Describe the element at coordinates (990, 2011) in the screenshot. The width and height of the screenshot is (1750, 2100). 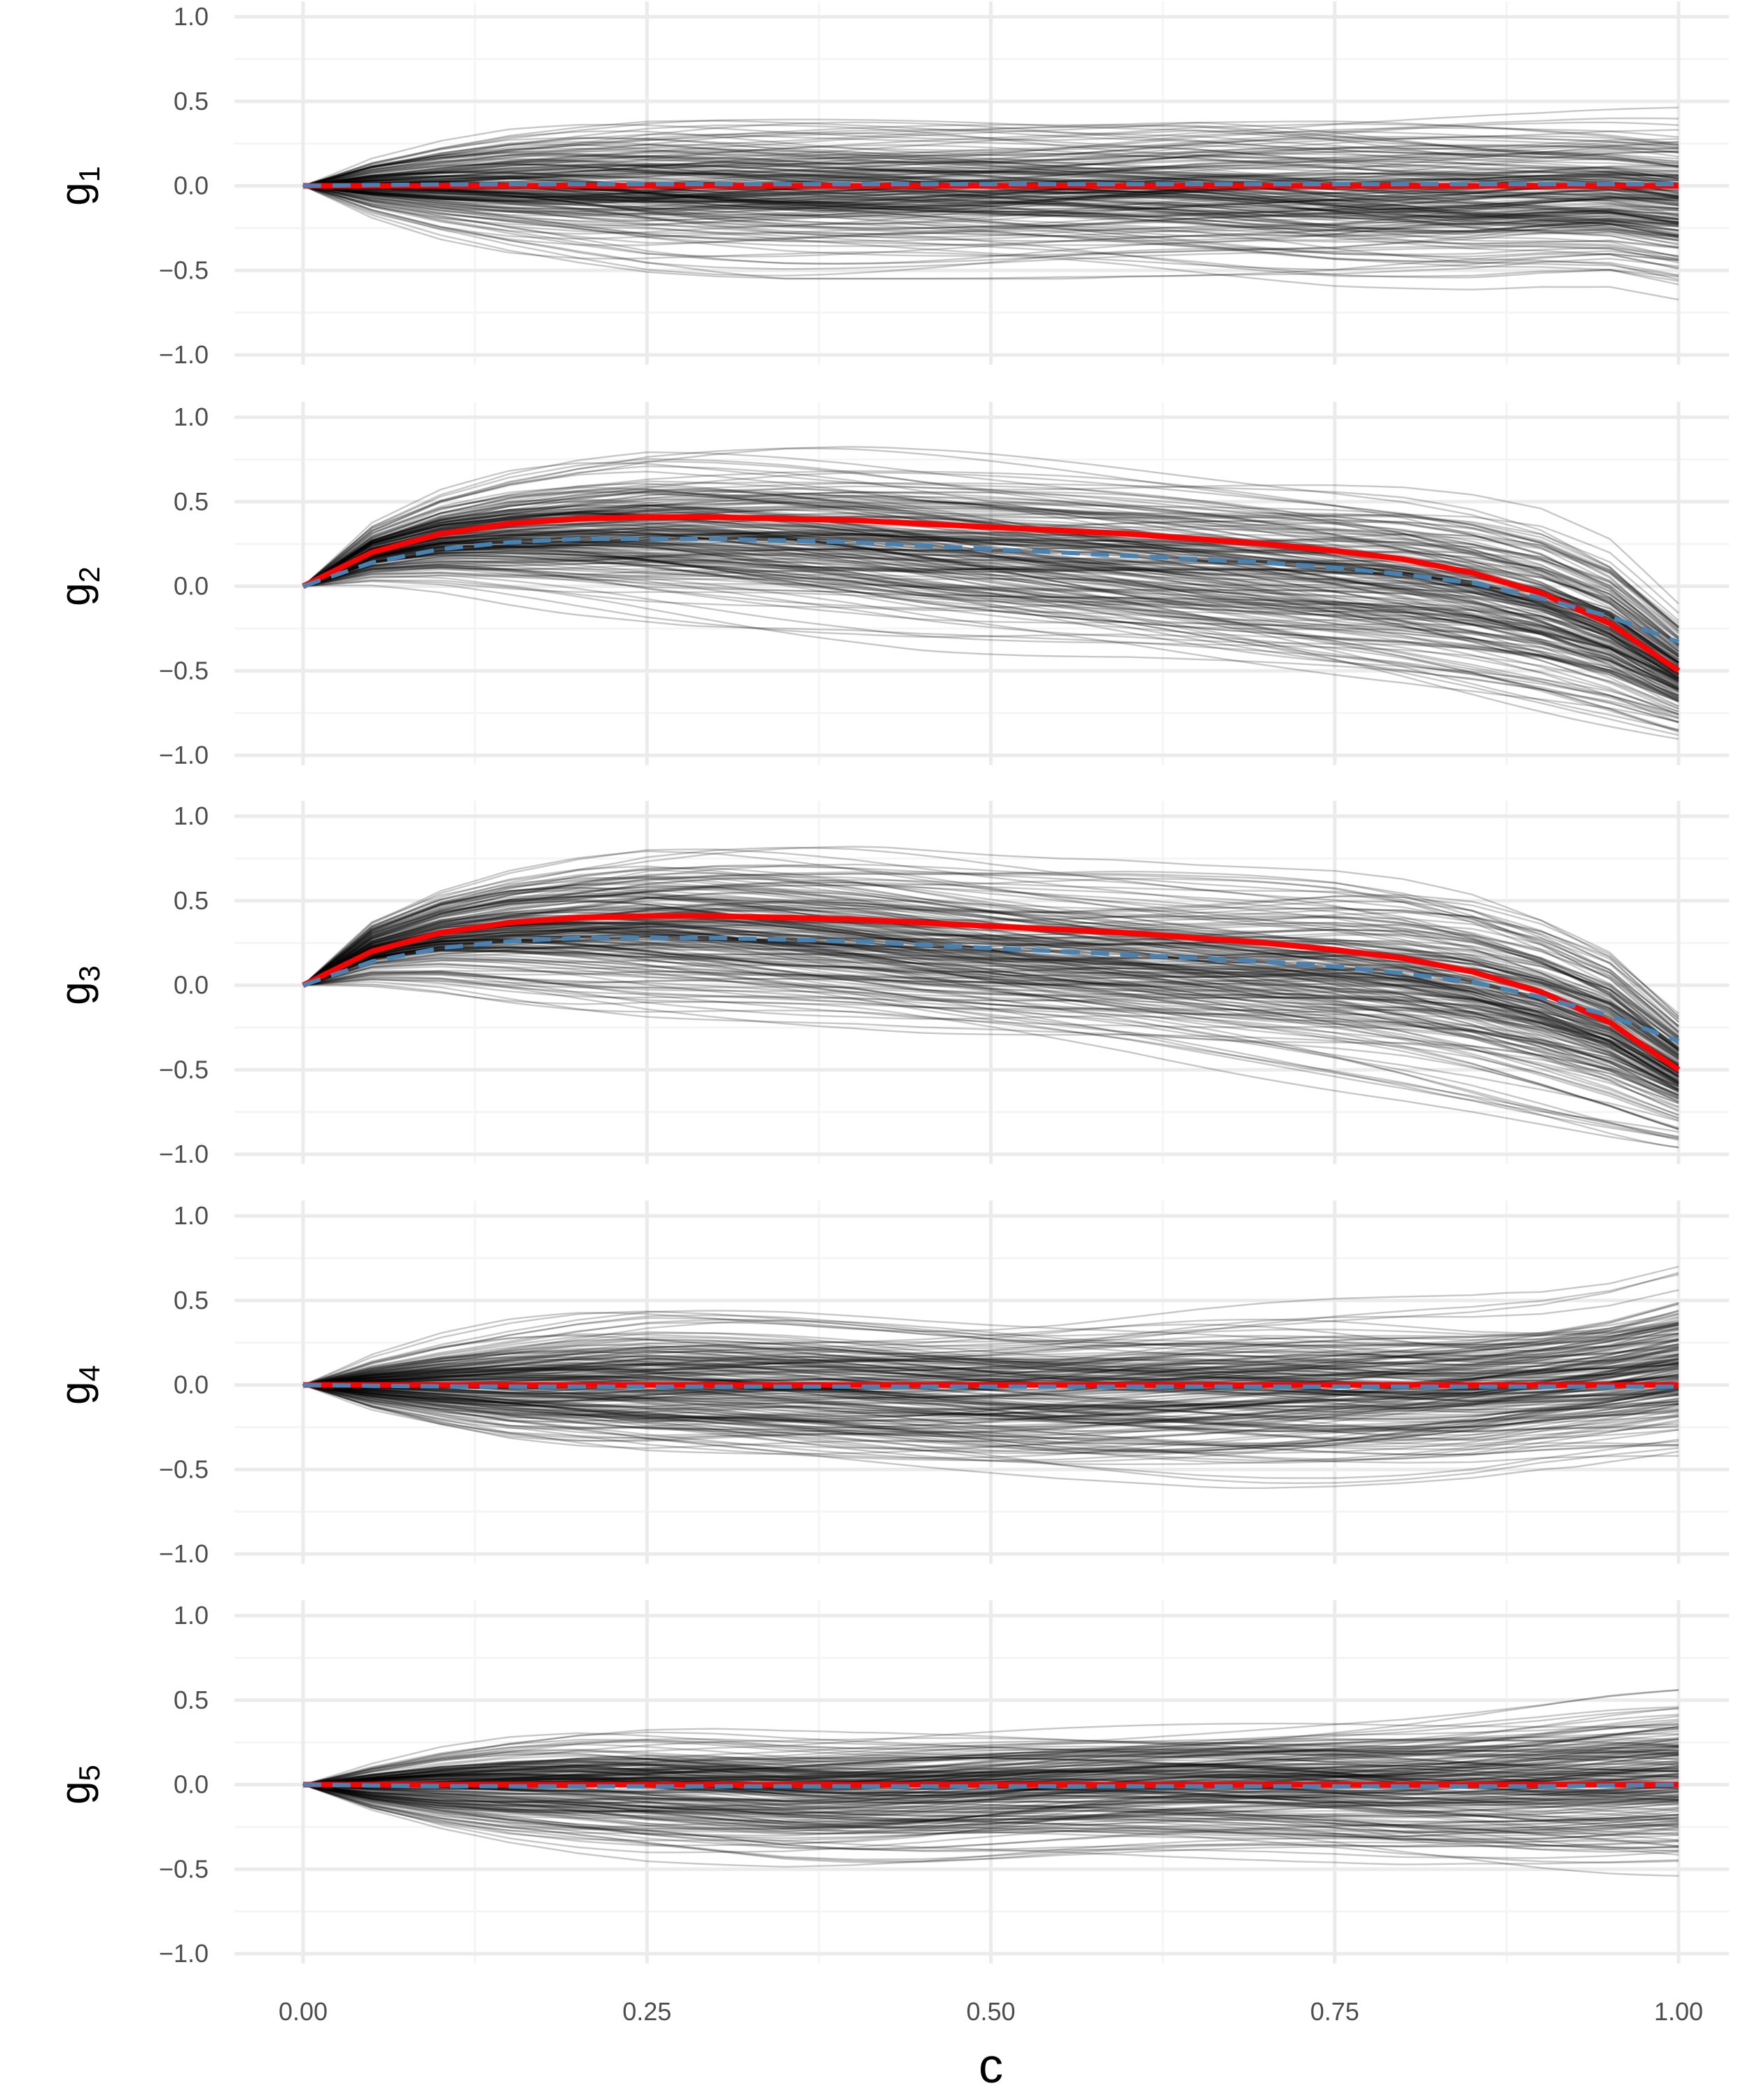
I see `x-tick-label: 0.50` at that location.